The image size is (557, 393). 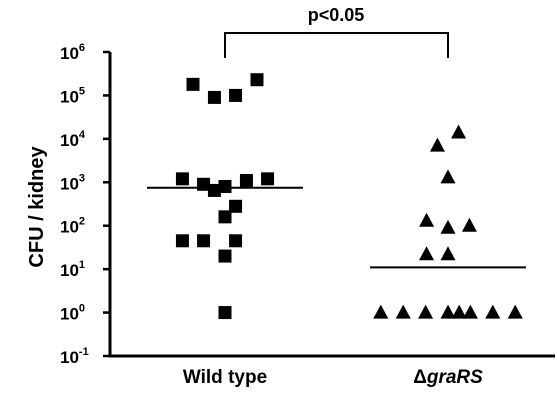 I want to click on y-tick-label: 10², so click(x=72, y=226).